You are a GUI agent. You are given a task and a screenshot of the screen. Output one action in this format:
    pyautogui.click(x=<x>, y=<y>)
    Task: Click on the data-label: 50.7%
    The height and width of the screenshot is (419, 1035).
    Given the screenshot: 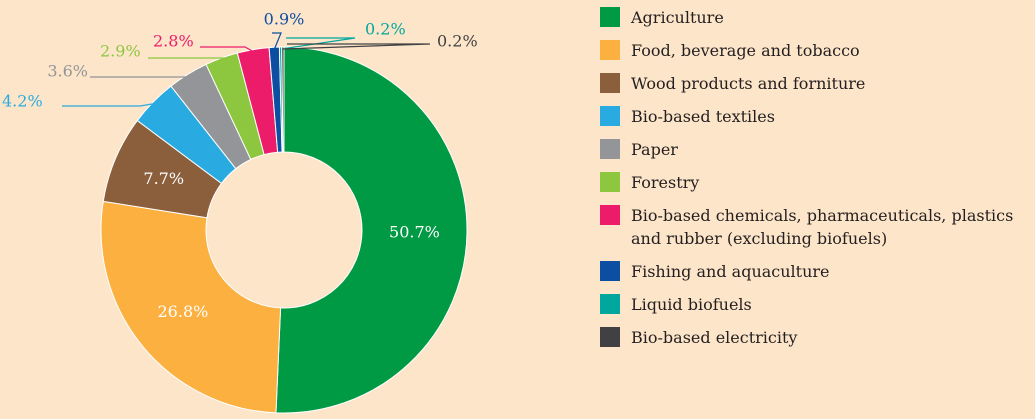 What is the action you would take?
    pyautogui.click(x=414, y=231)
    